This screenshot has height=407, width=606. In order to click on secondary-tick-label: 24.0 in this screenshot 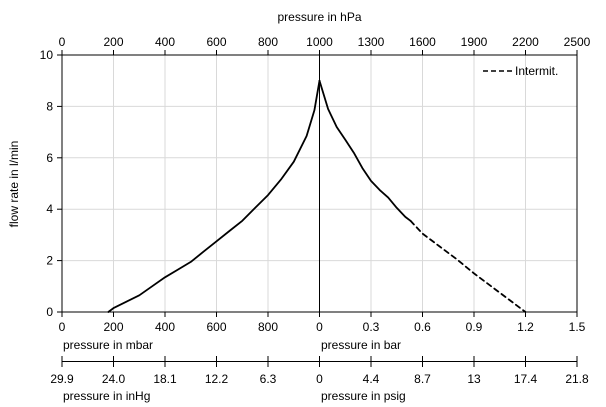, I will do `click(114, 379)`.